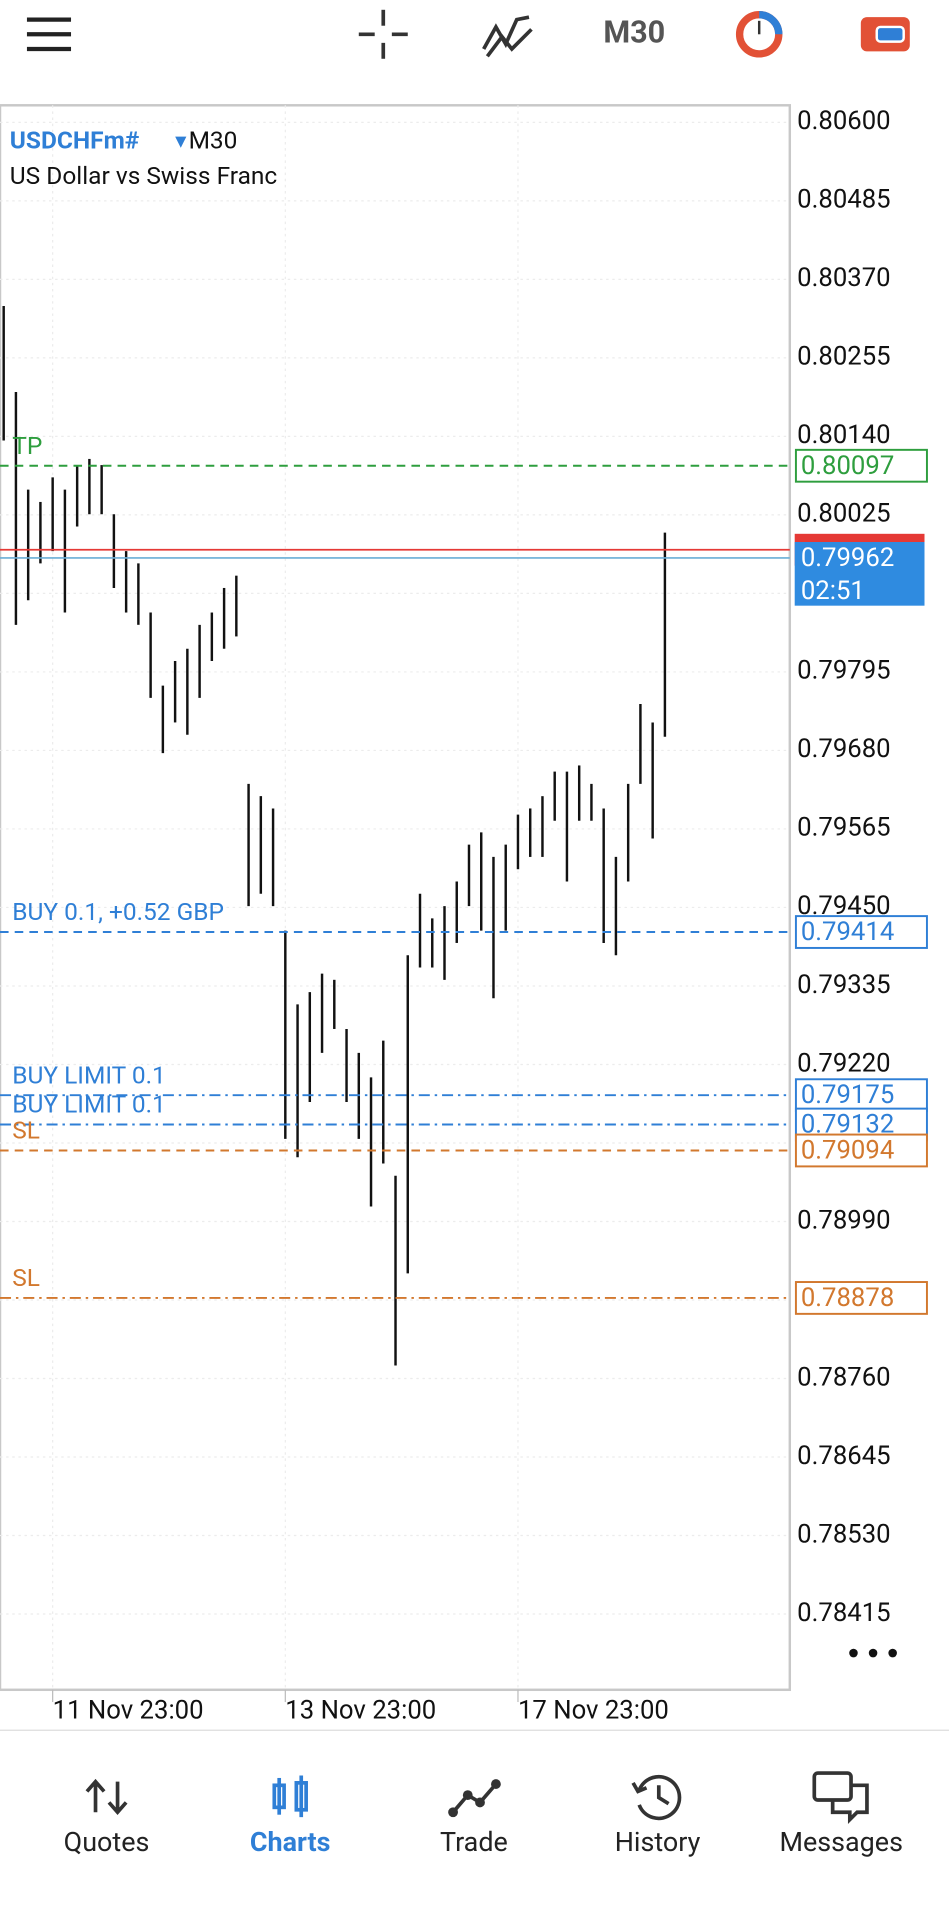 This screenshot has width=949, height=1920. What do you see at coordinates (873, 1653) in the screenshot?
I see `more-button` at bounding box center [873, 1653].